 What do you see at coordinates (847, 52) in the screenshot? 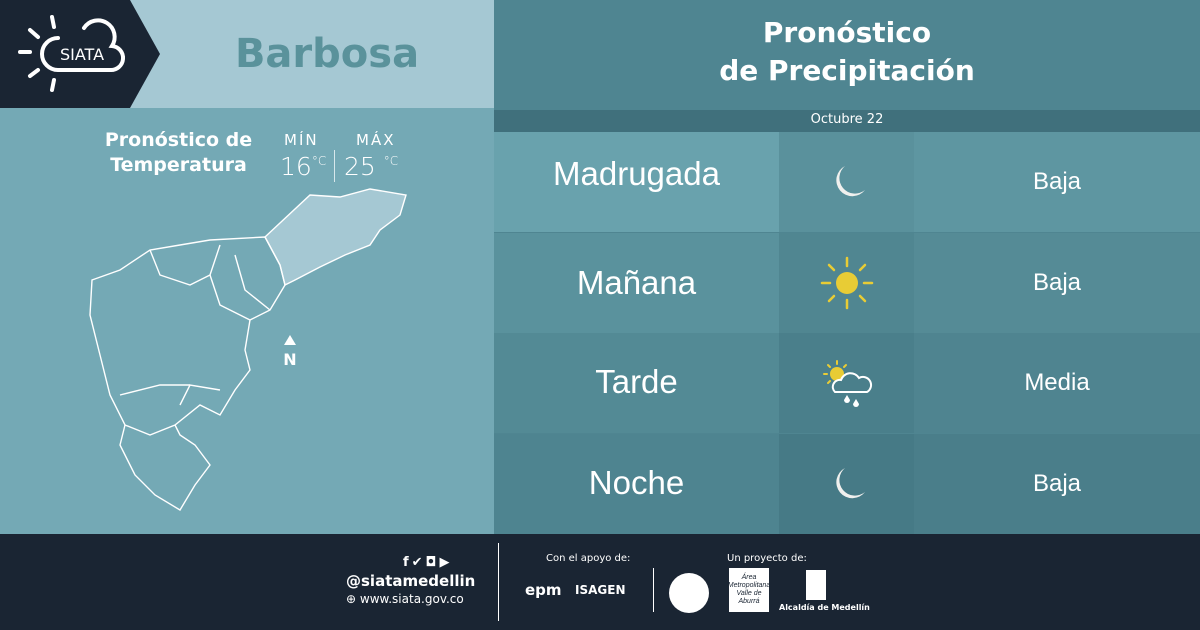
I see `precipitation-title: Pronóstico de Precipitación` at bounding box center [847, 52].